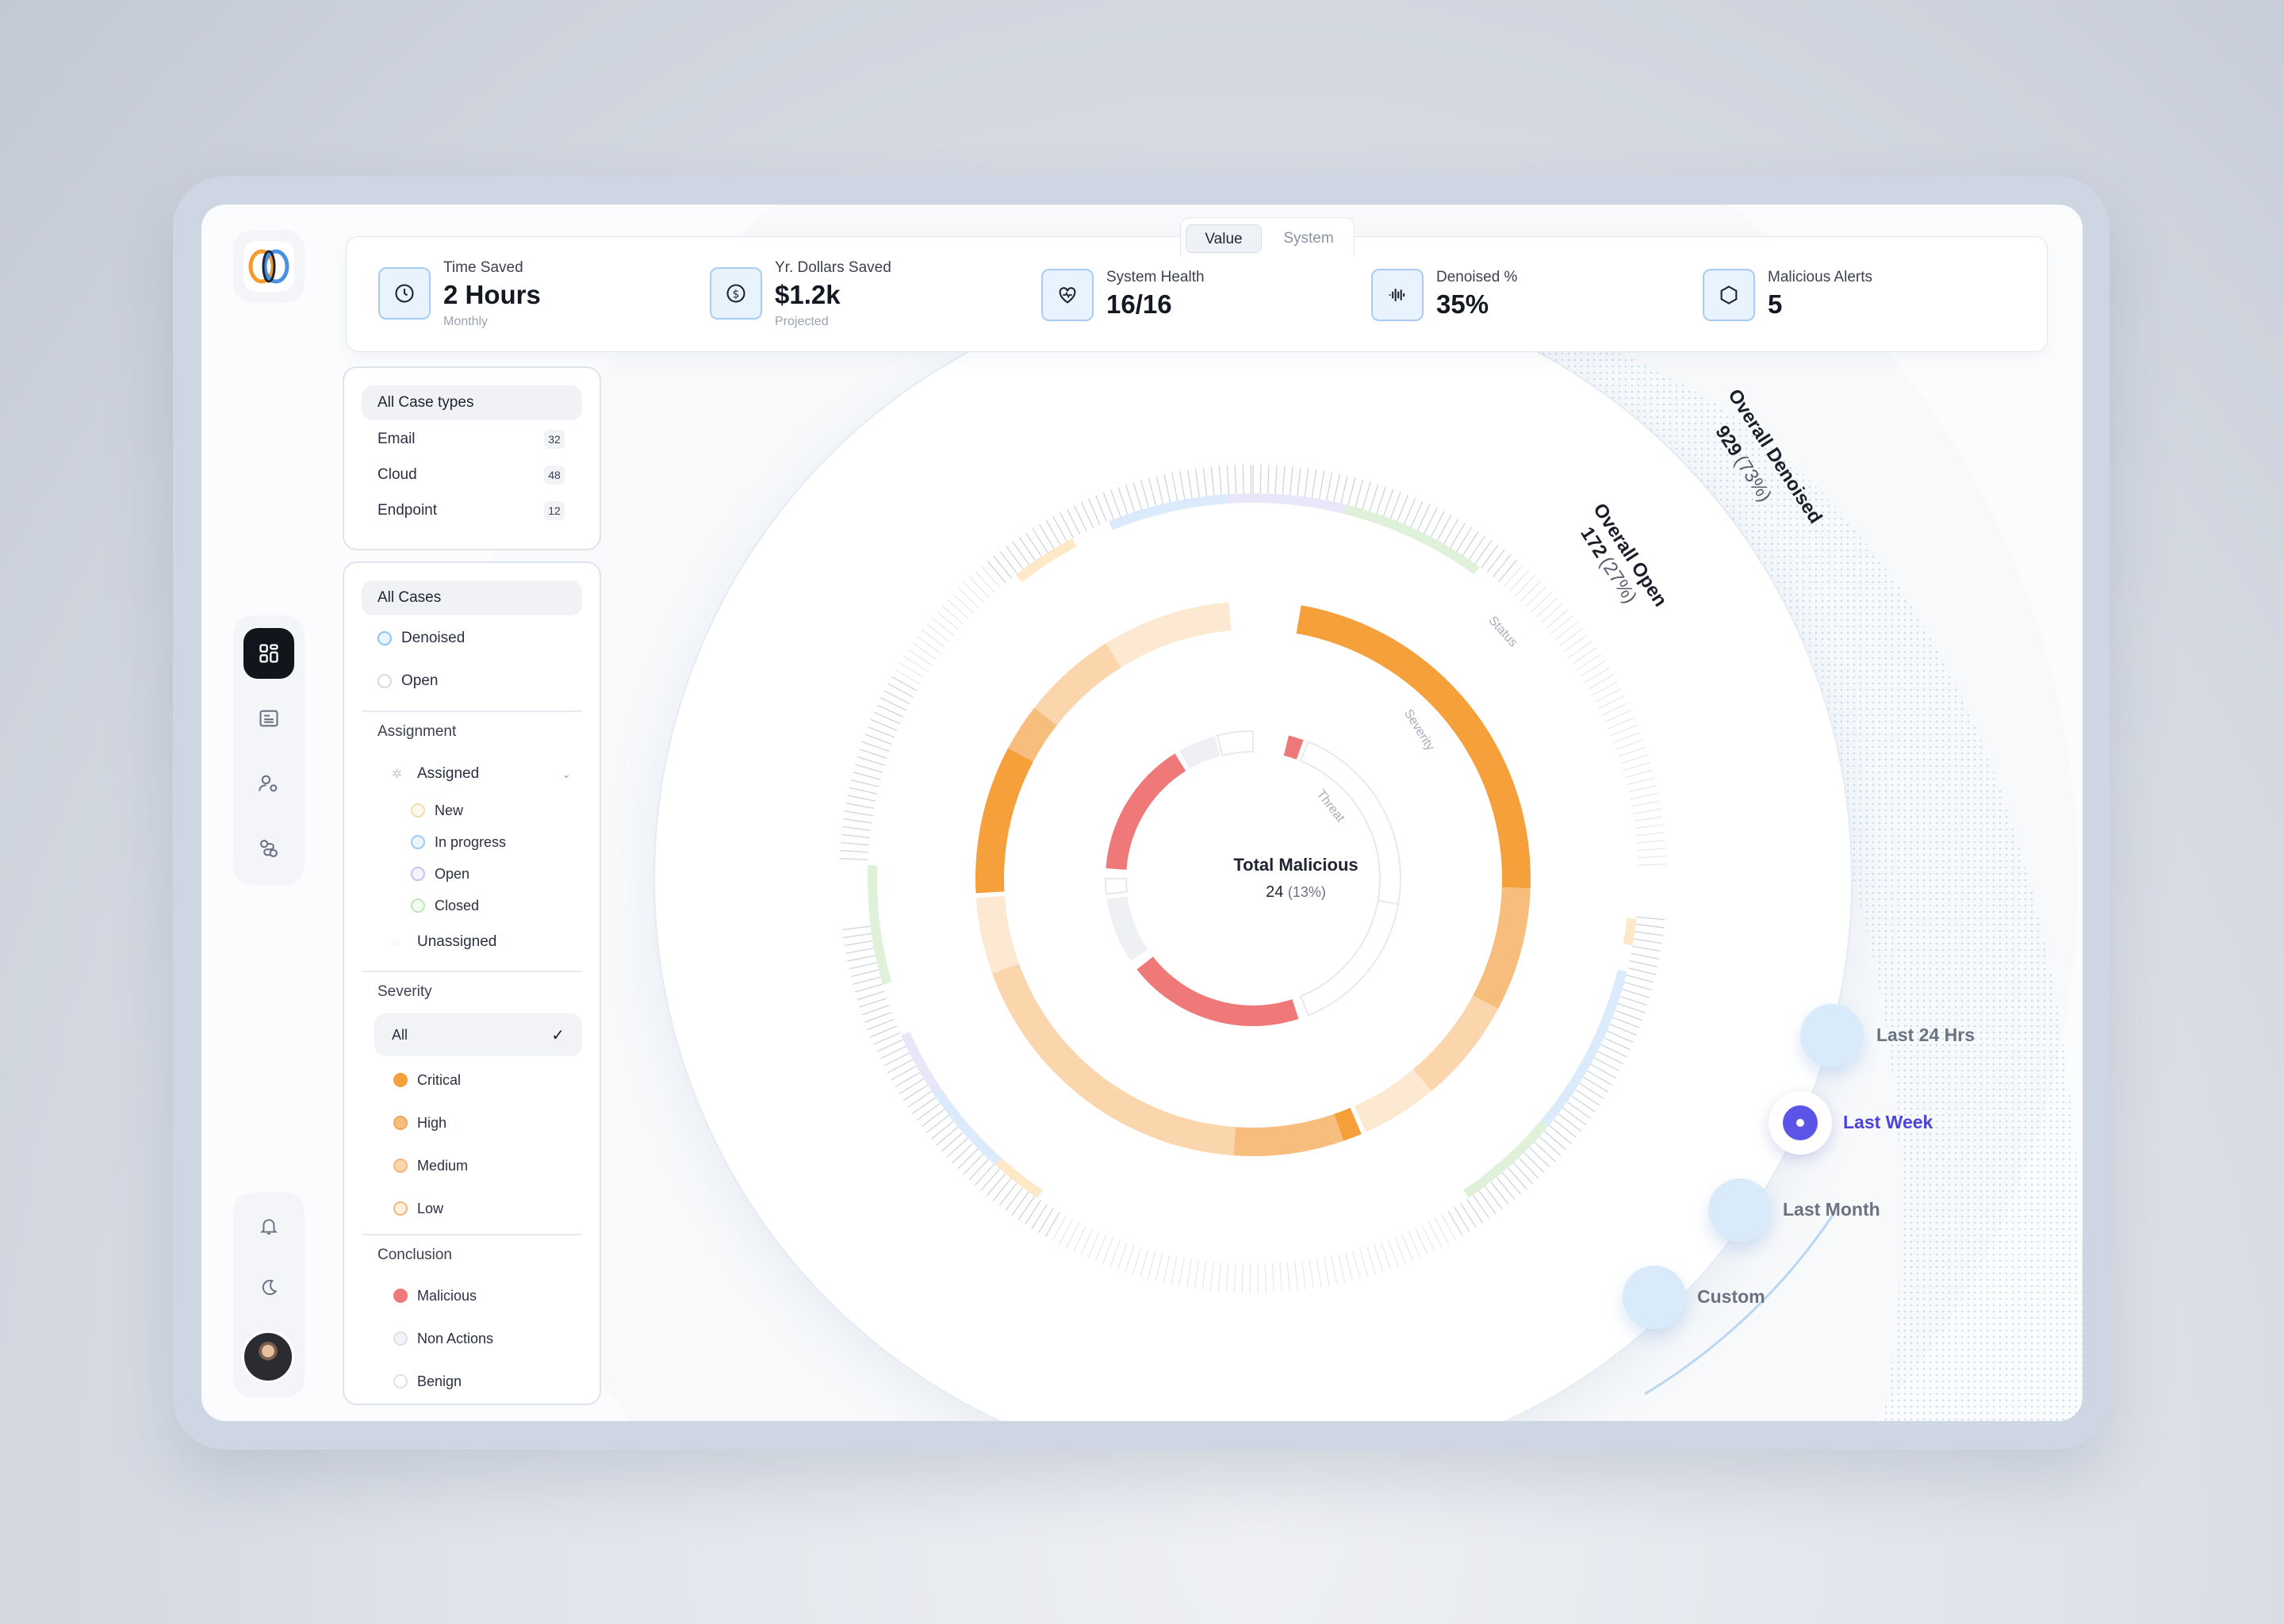  What do you see at coordinates (472, 873) in the screenshot?
I see `filter-assigned-open: Open` at bounding box center [472, 873].